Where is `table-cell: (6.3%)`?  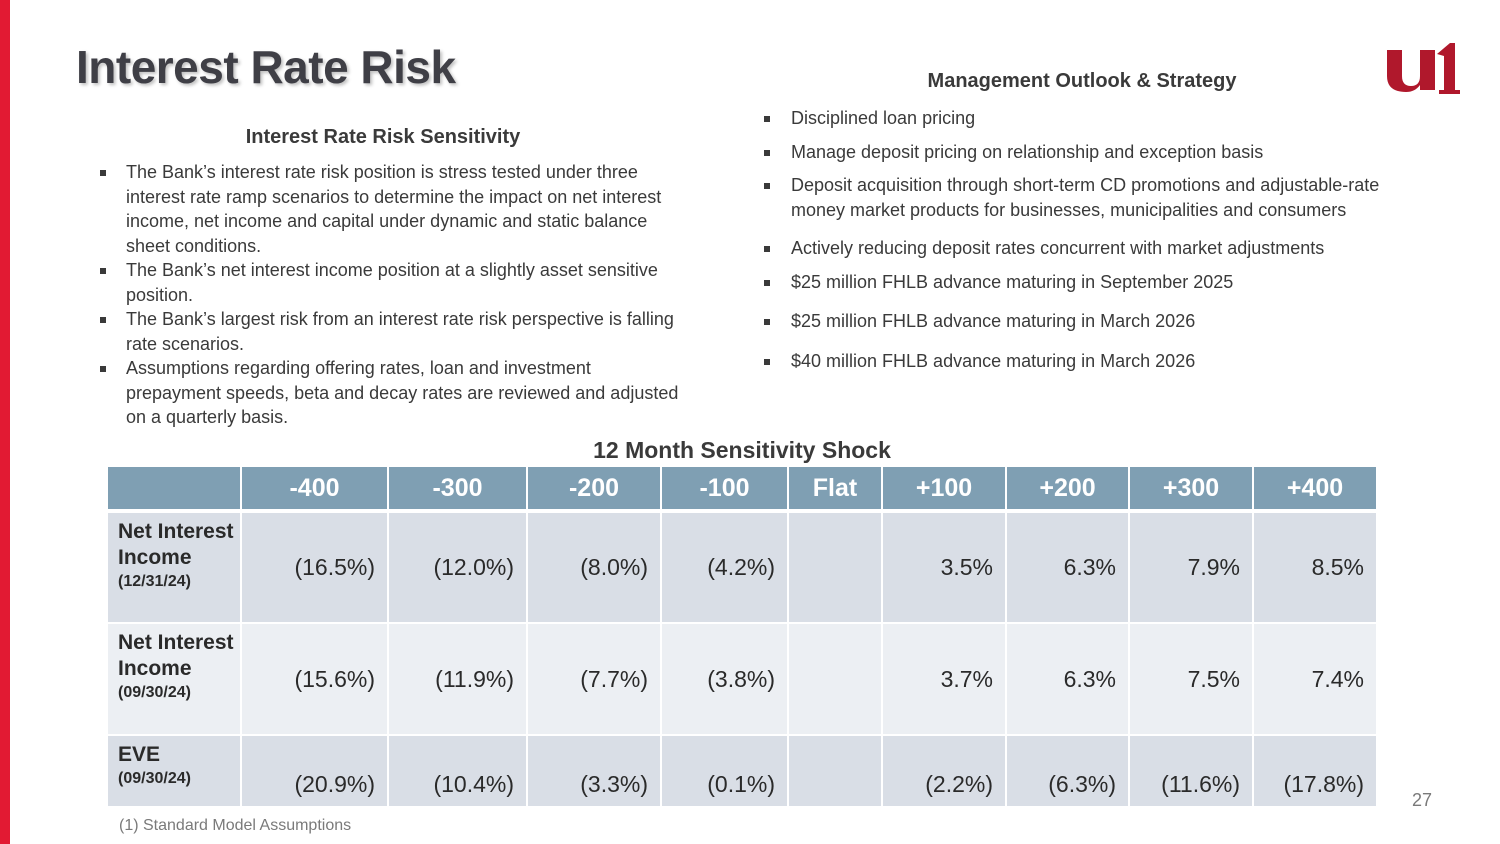 table-cell: (6.3%) is located at coordinates (1067, 771).